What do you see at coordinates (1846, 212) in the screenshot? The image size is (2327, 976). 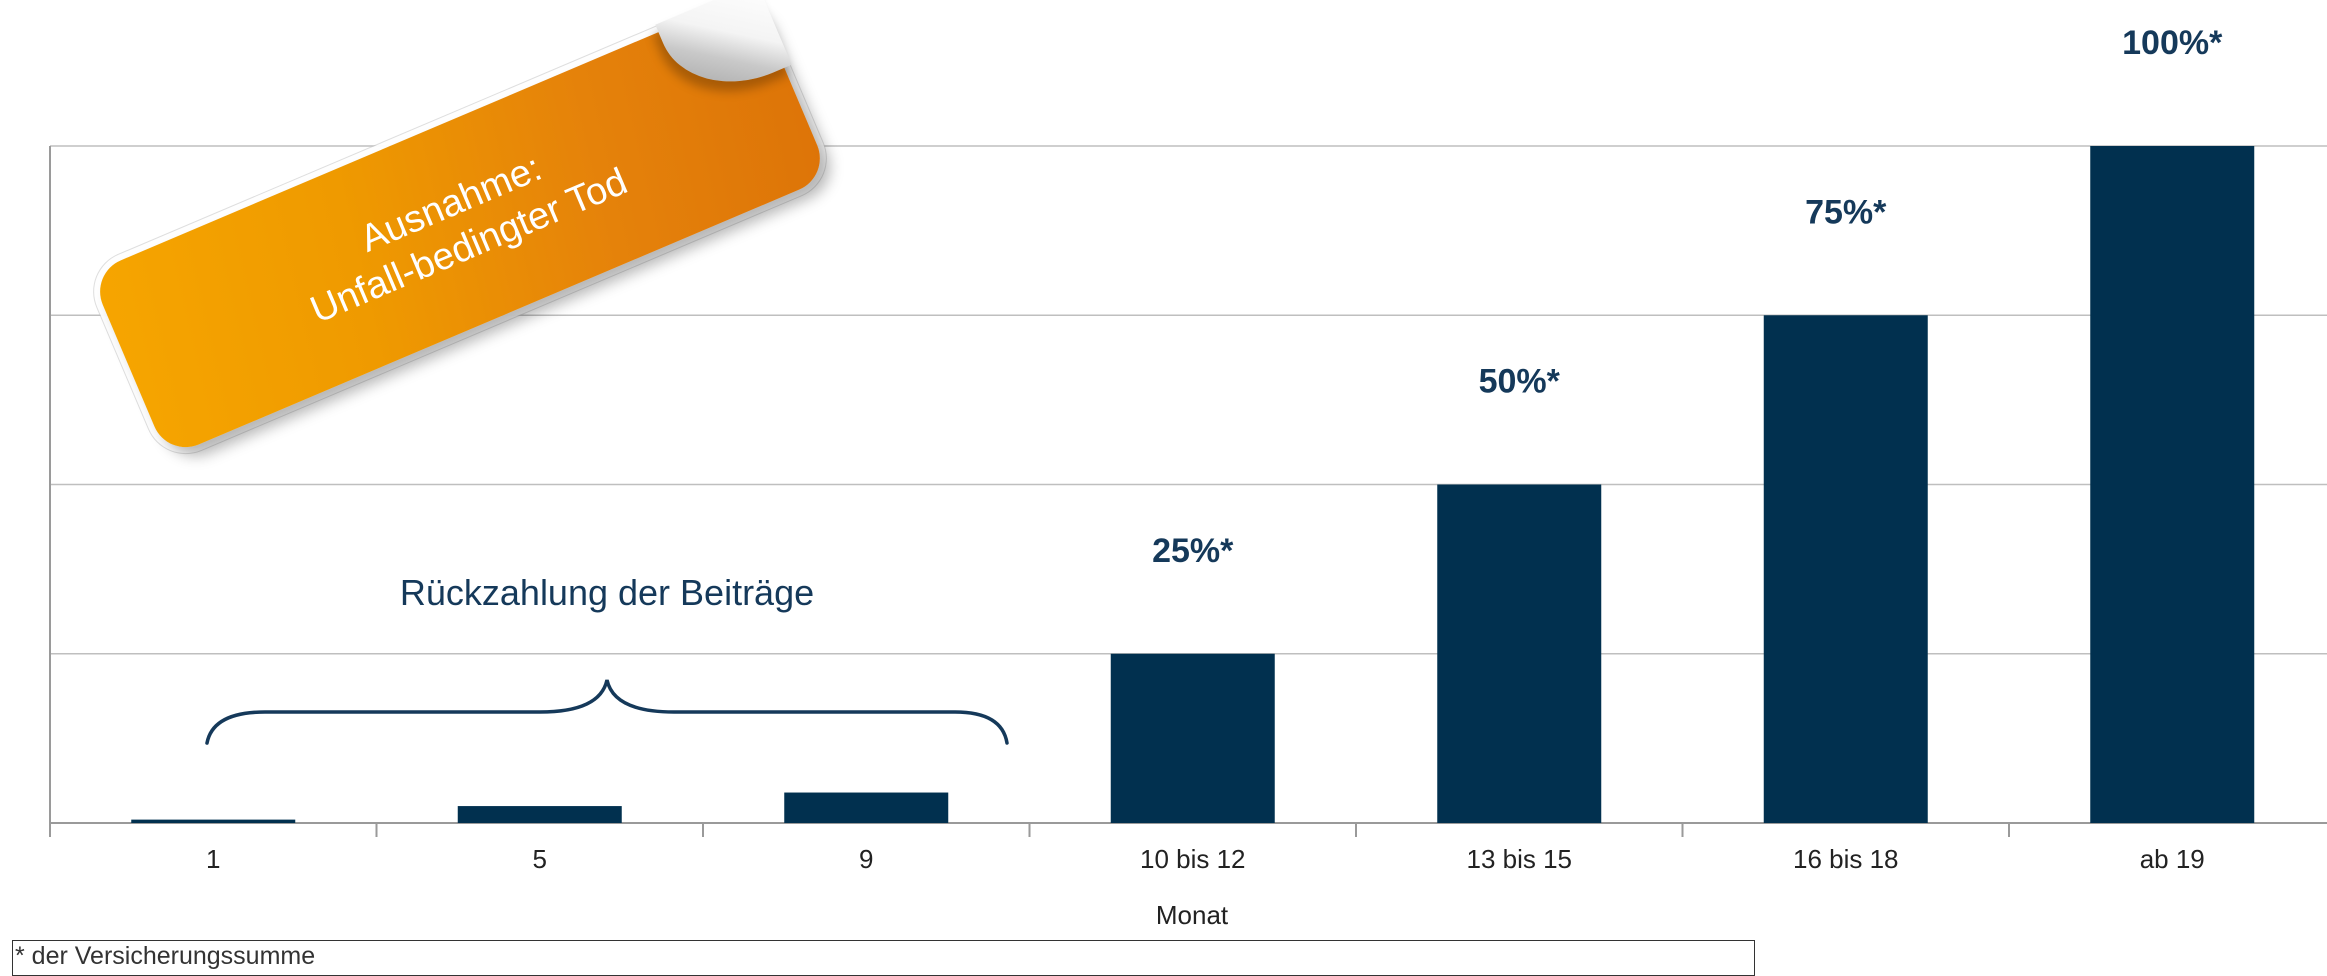 I see `data-label: 75%*` at bounding box center [1846, 212].